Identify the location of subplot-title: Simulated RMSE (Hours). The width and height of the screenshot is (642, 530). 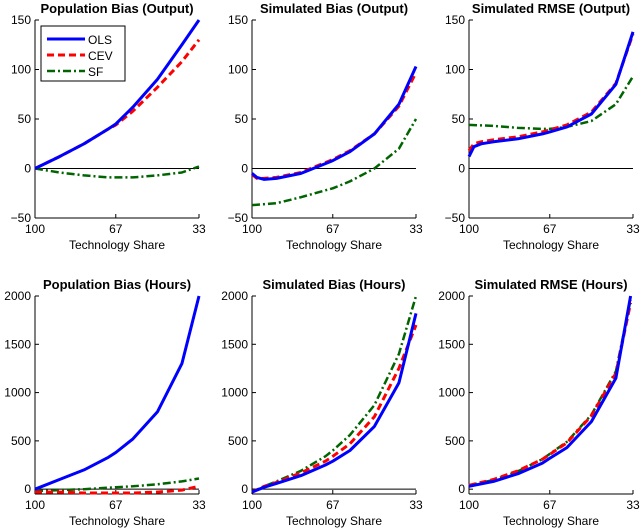
(550, 284).